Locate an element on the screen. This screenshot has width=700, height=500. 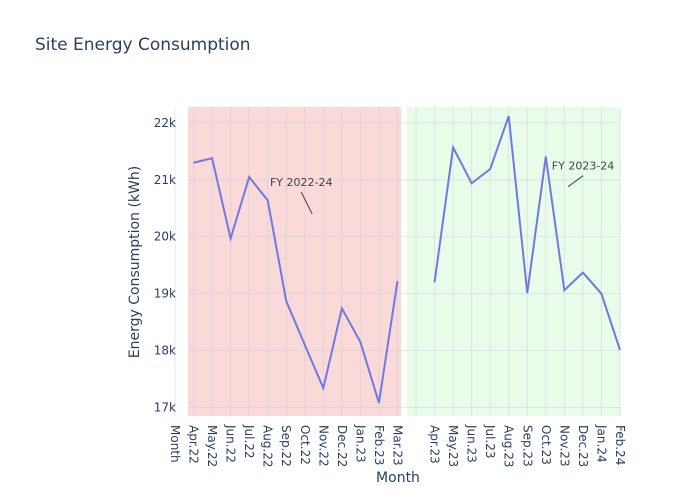
y-tick-label: 17k is located at coordinates (165, 407).